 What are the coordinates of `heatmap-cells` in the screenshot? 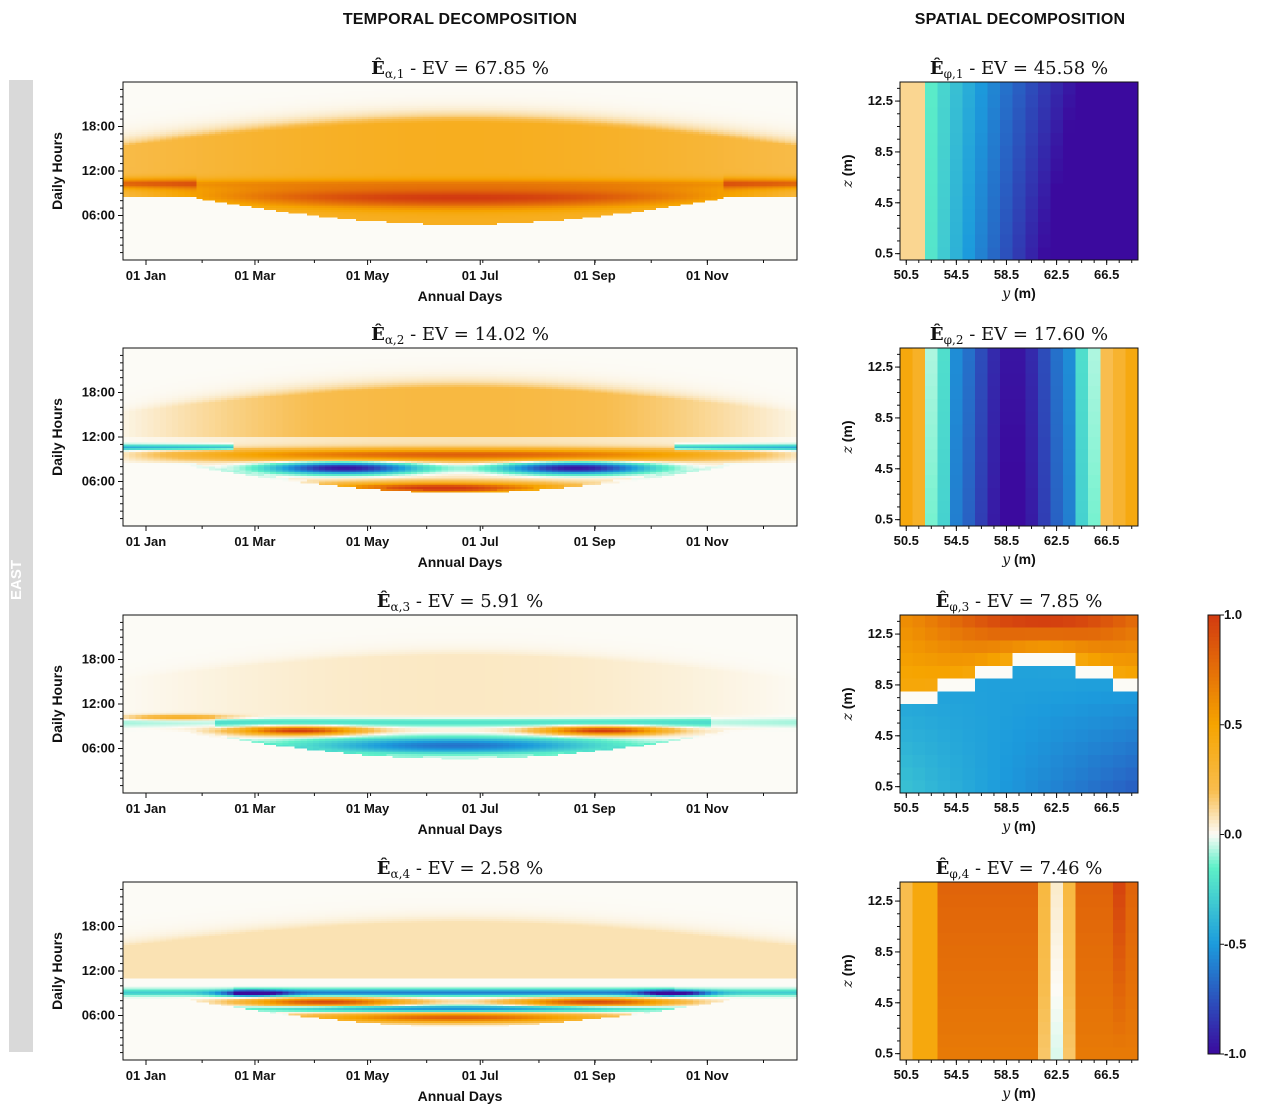 It's located at (460, 171).